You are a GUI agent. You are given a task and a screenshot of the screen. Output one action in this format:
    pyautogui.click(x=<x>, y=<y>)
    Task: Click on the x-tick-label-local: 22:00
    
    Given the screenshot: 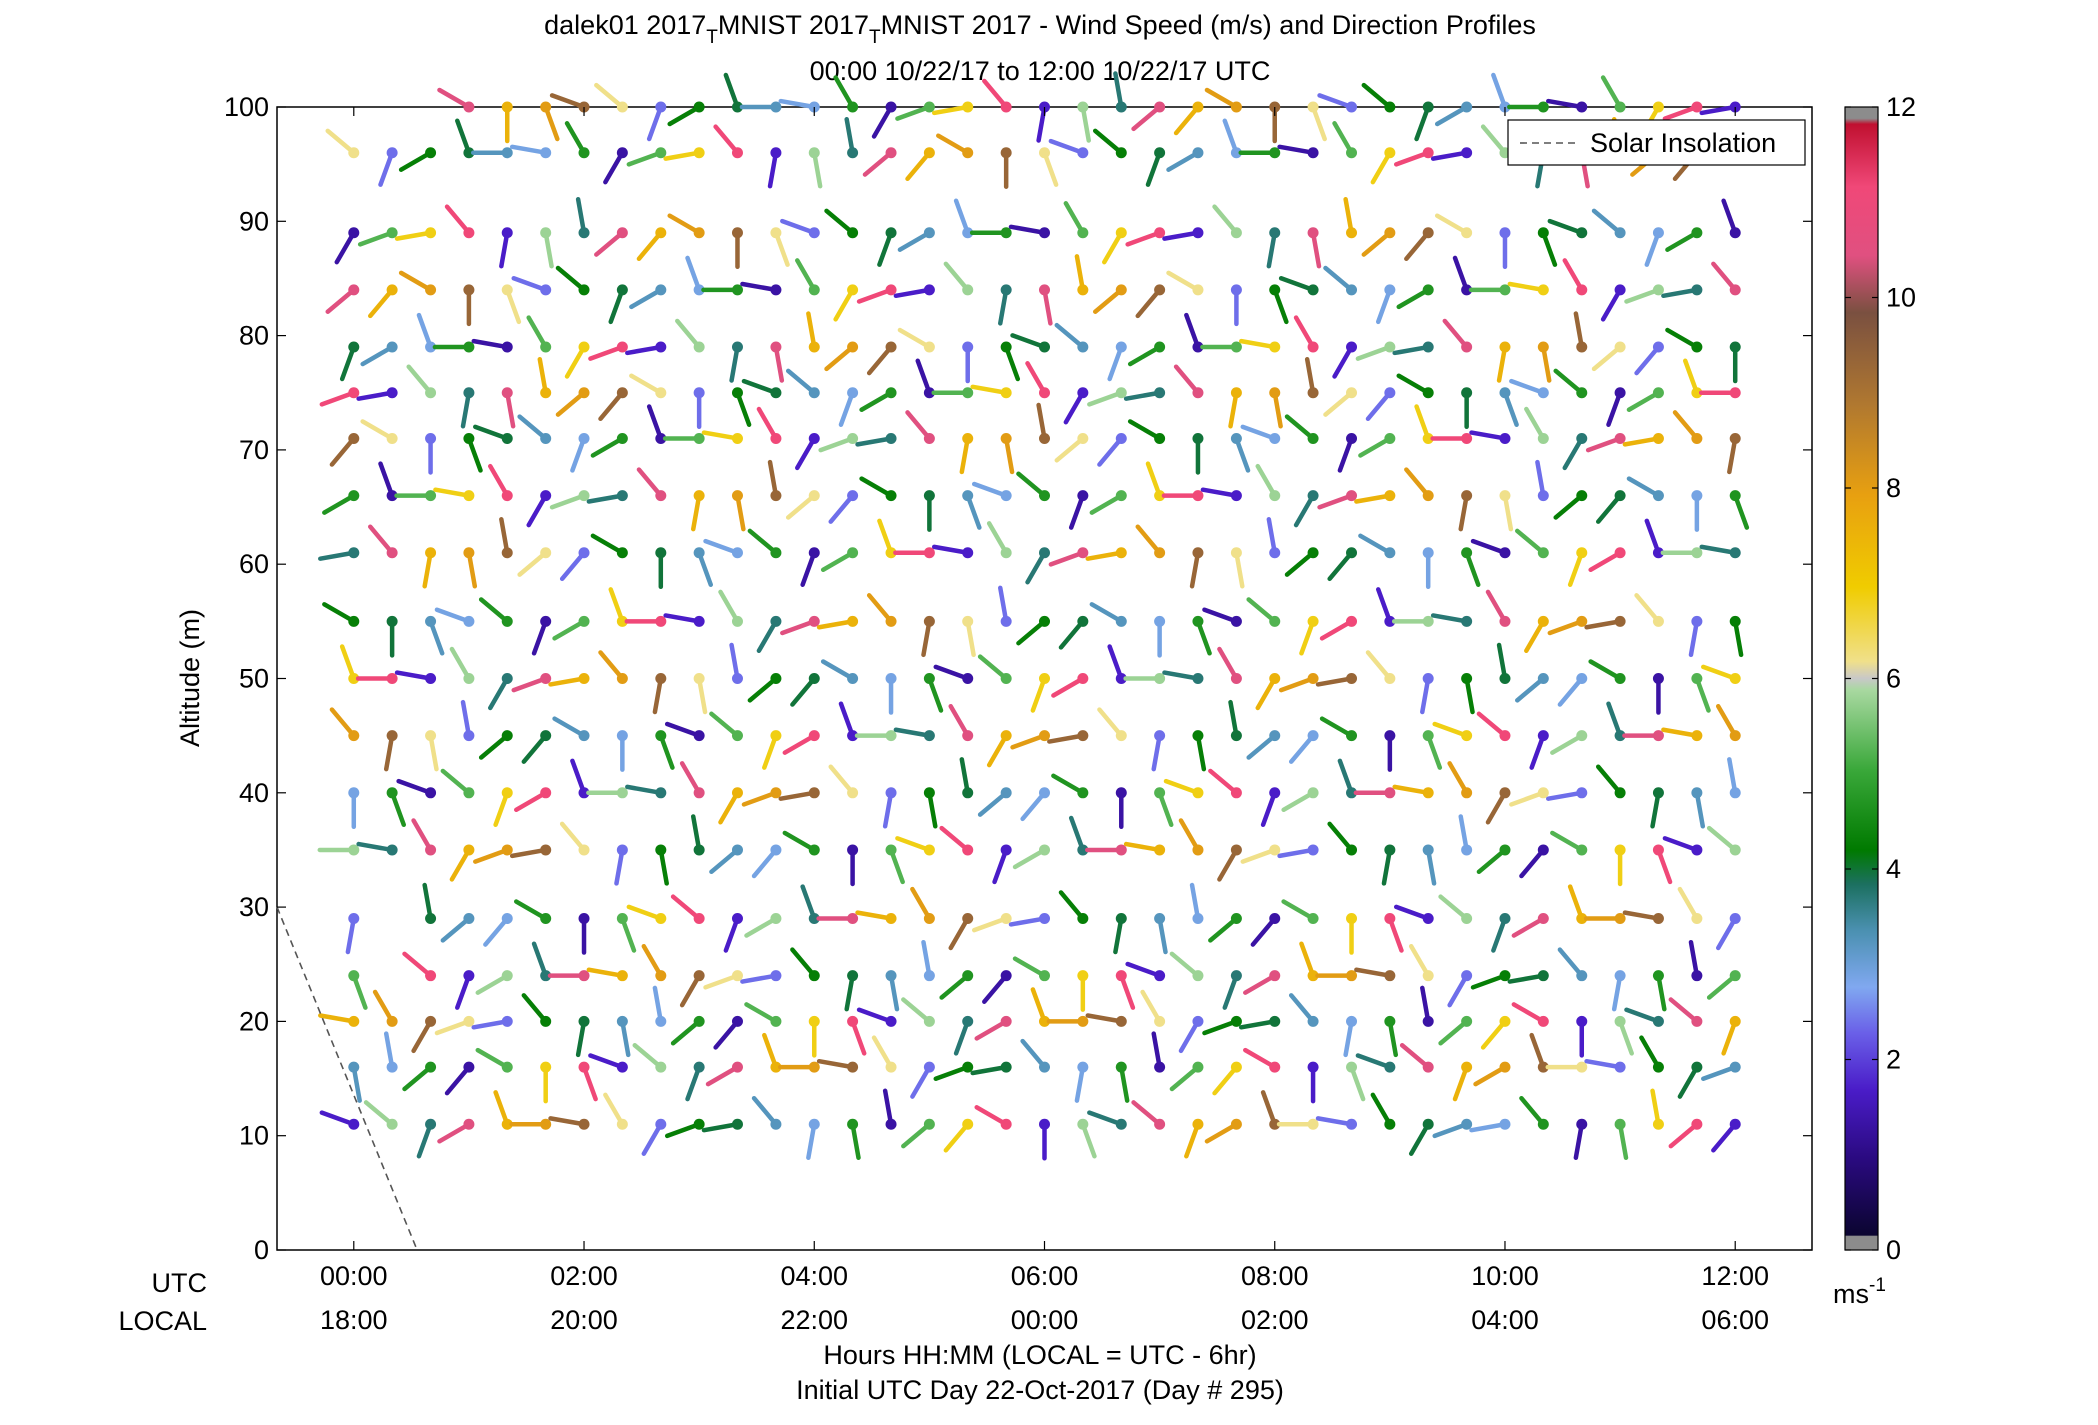 What is the action you would take?
    pyautogui.click(x=814, y=1320)
    